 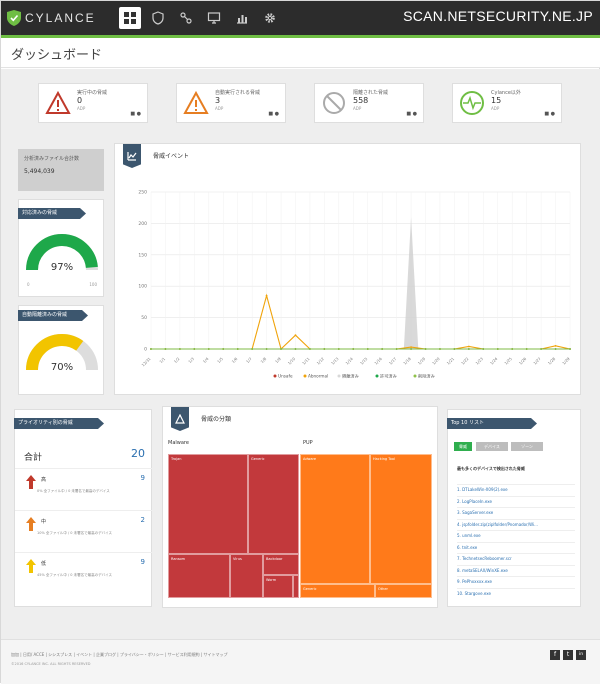 What do you see at coordinates (231, 103) in the screenshot?
I see `stat-card-autorun-threats: 自動実行される脅威 3 ADP ■ ●` at bounding box center [231, 103].